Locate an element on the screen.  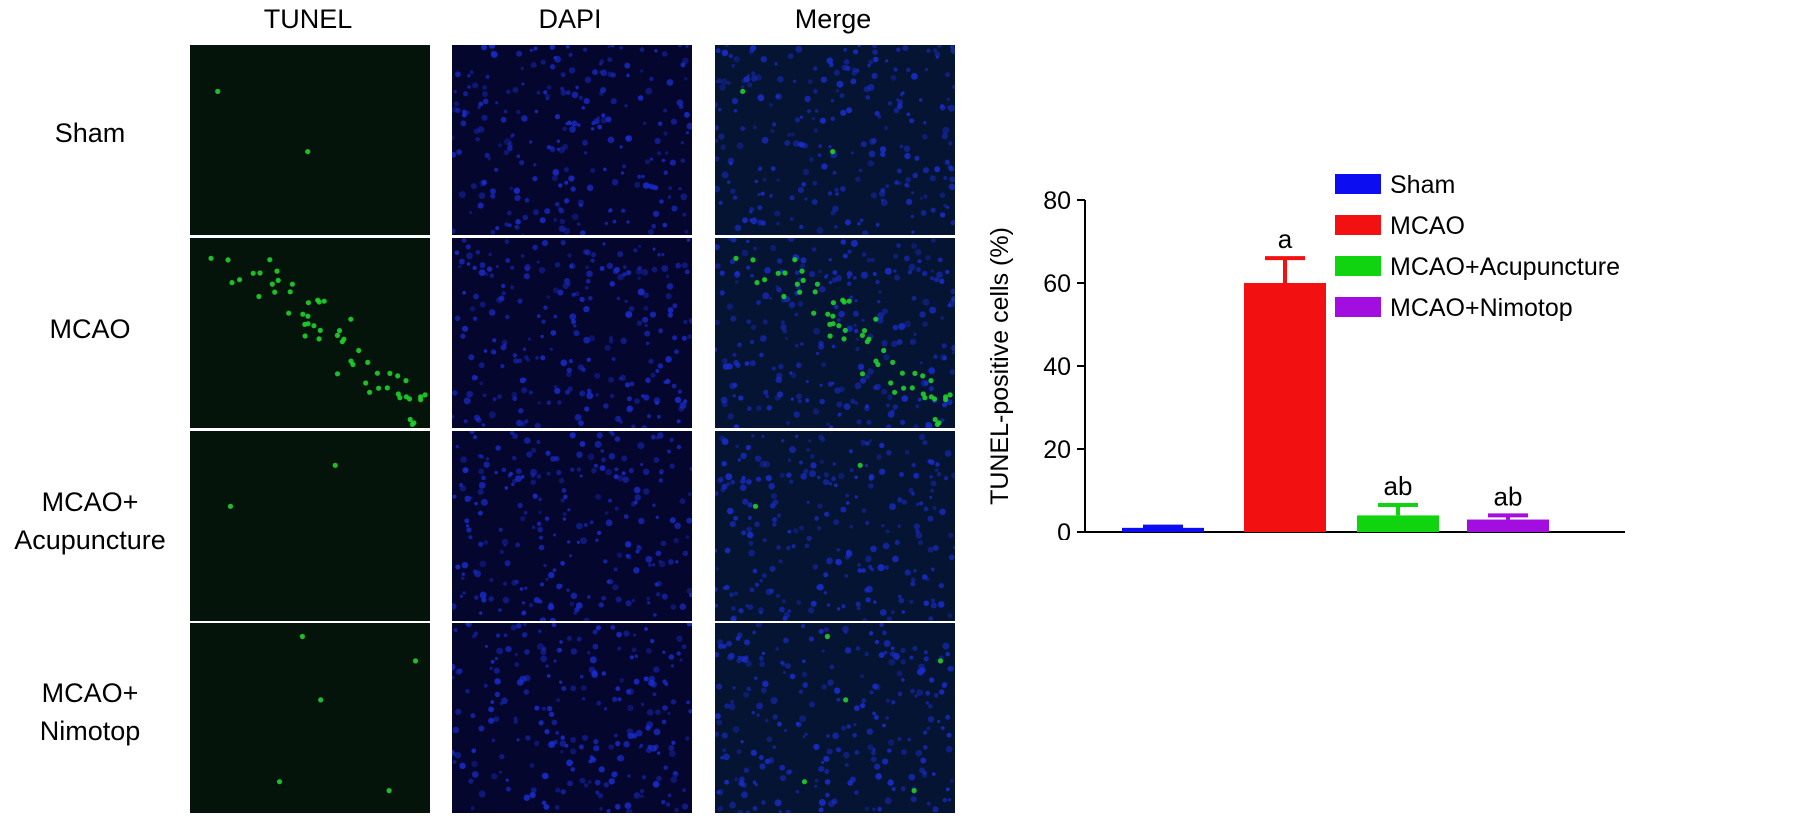
bar-mcao-nimotop is located at coordinates (1508, 526).